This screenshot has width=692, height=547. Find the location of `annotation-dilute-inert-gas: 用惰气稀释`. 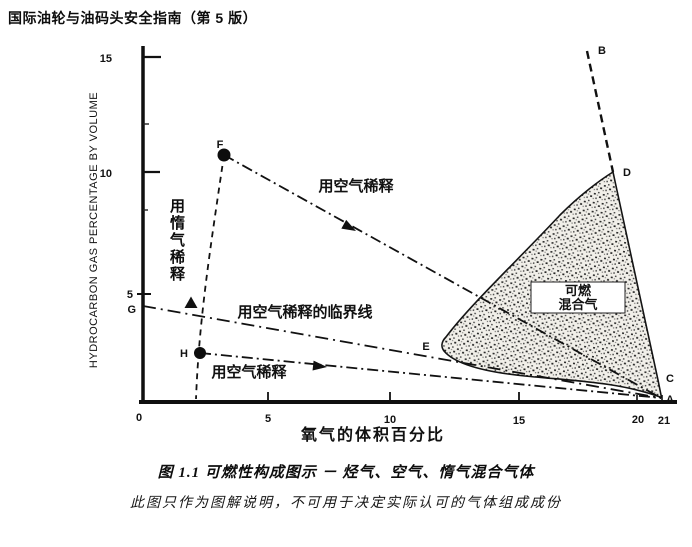

annotation-dilute-inert-gas: 用惰气稀释 is located at coordinates (176, 240).